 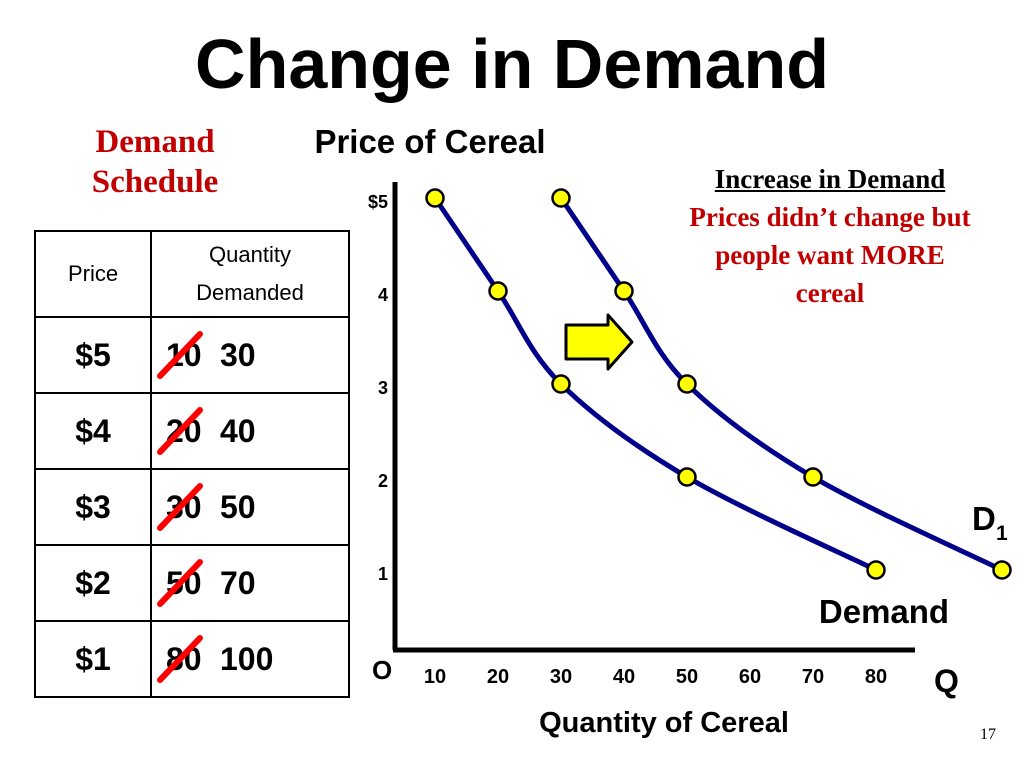 What do you see at coordinates (876, 677) in the screenshot?
I see `x-tick-label: 80` at bounding box center [876, 677].